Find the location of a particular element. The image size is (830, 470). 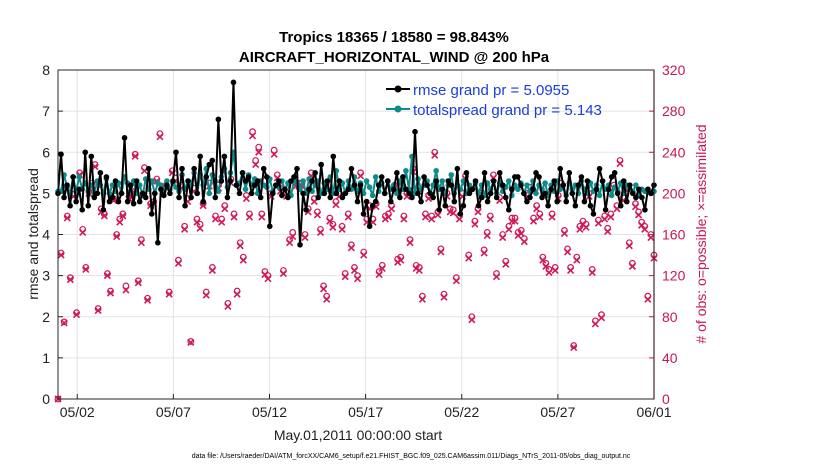

obs-possible-marker is located at coordinates (200, 224).